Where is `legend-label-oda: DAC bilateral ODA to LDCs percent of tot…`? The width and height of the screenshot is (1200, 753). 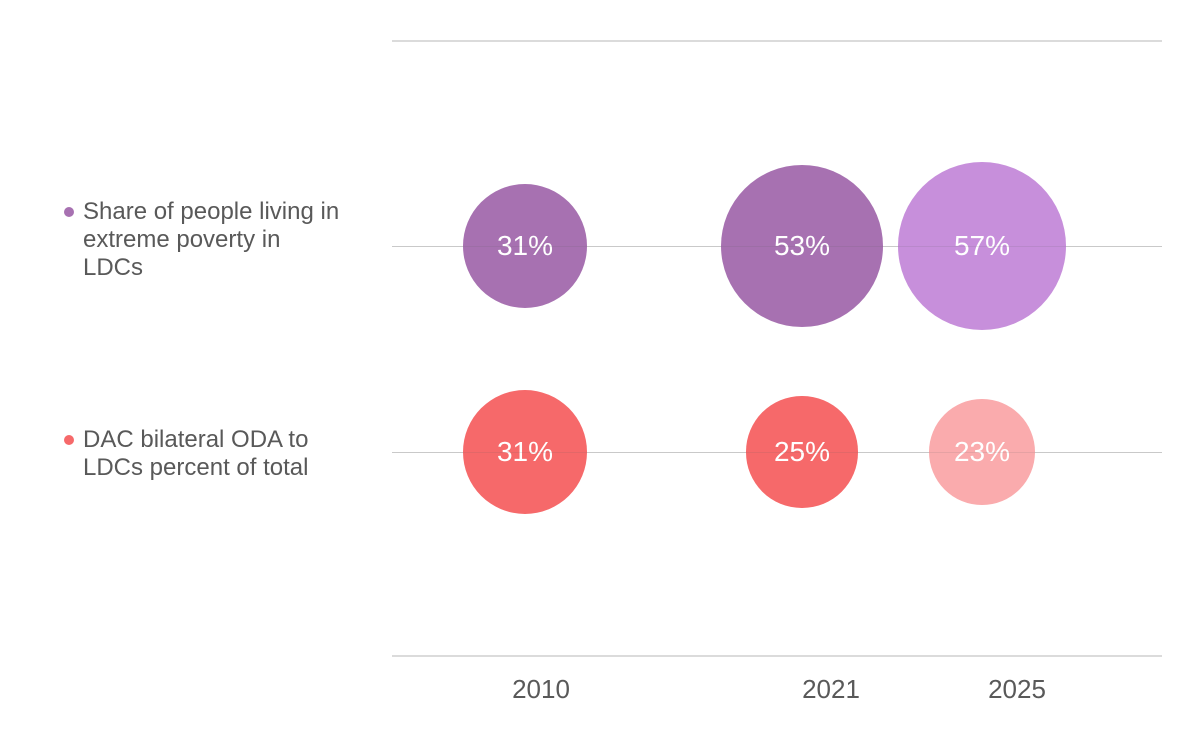 legend-label-oda: DAC bilateral ODA to LDCs percent of tot… is located at coordinates (196, 453).